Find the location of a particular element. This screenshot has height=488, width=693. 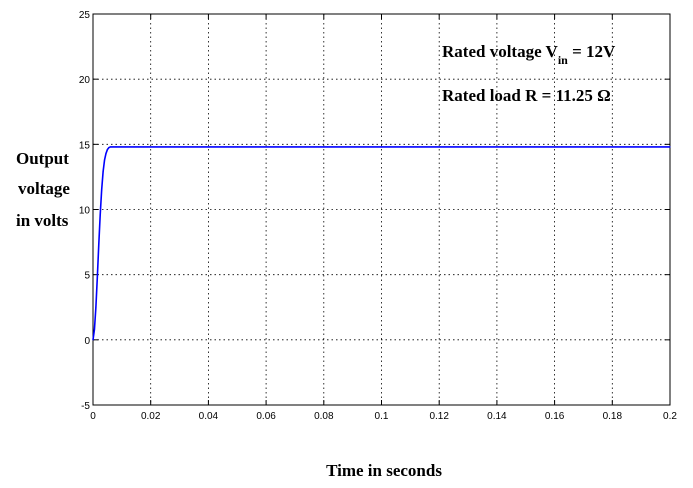

x-tick-label: 0.02 is located at coordinates (151, 416).